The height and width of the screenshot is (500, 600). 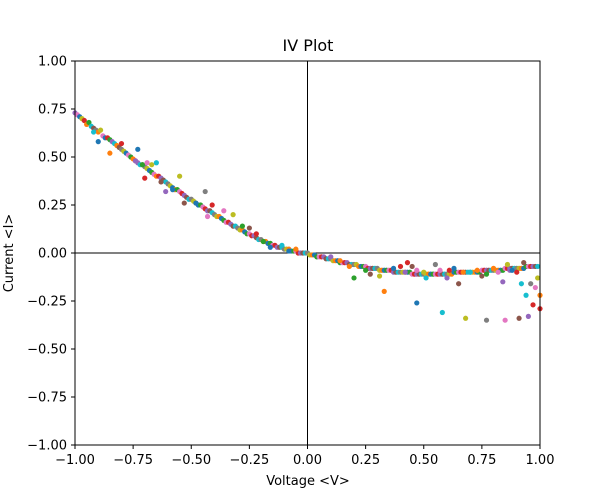 I want to click on y-tick-label: 0.75, so click(x=52, y=110).